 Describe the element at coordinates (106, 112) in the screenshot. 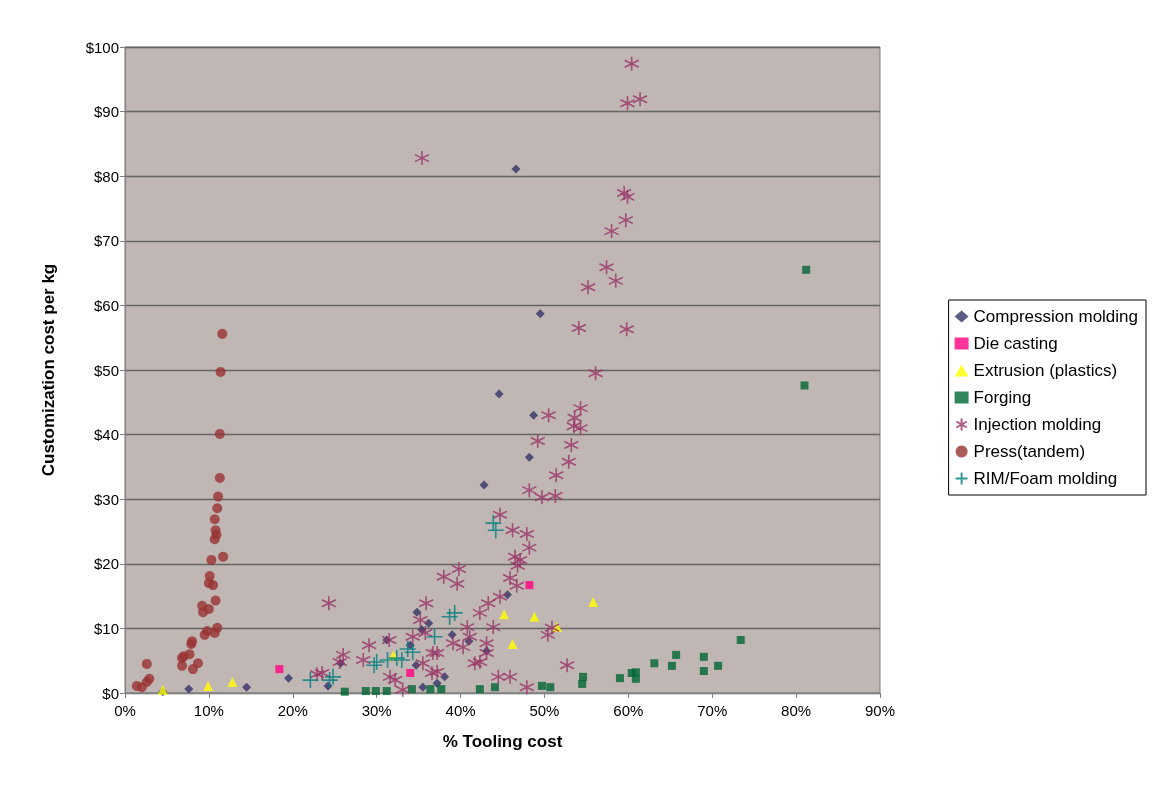

I see `y-tick-label: $90` at that location.